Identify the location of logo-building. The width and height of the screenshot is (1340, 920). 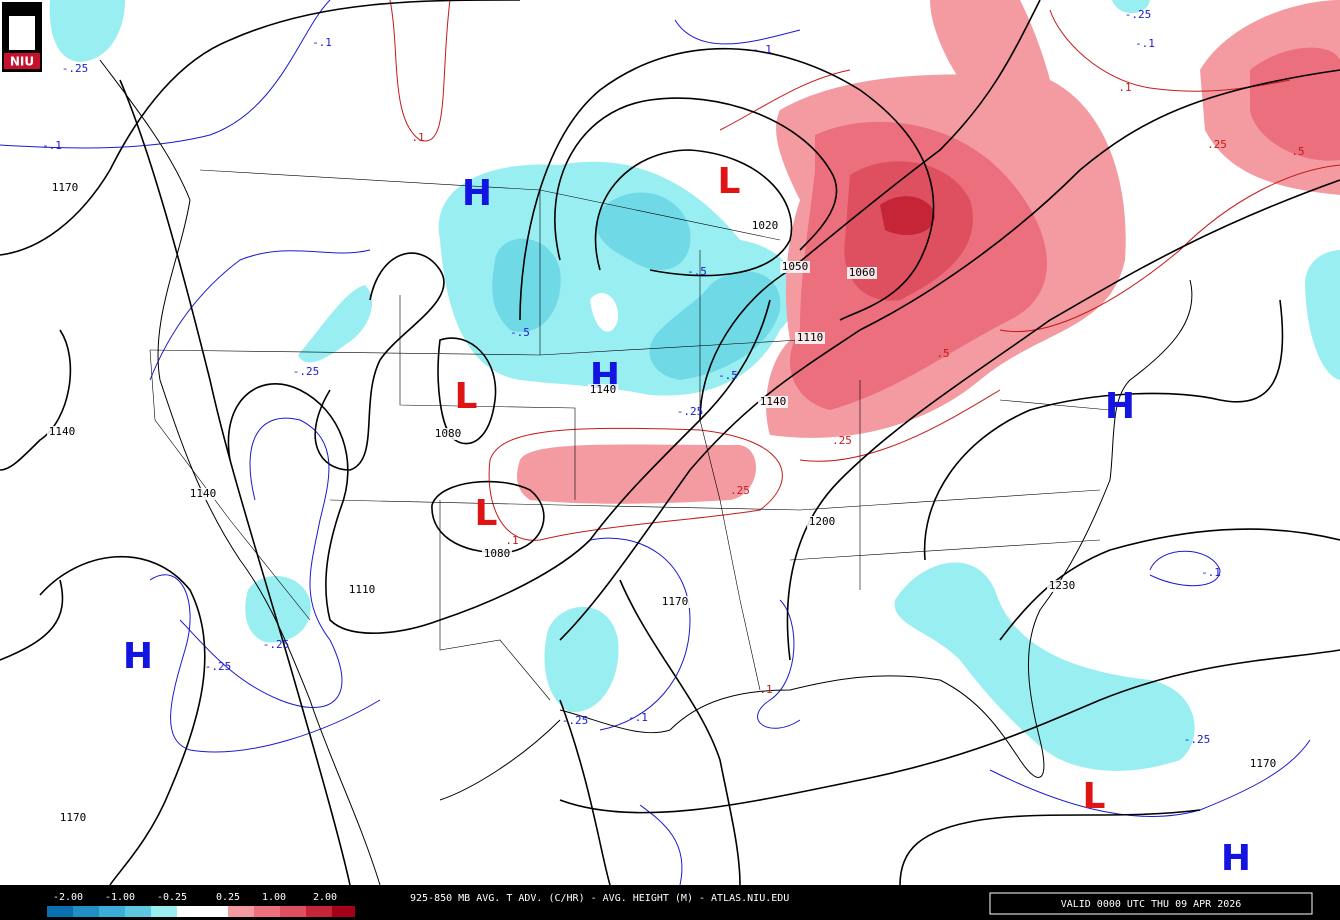
(22, 33).